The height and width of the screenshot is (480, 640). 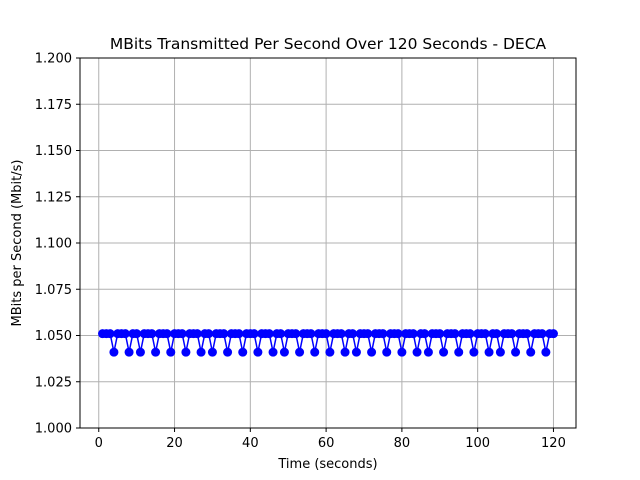 I want to click on y-tick-label: 1.150, so click(x=53, y=151).